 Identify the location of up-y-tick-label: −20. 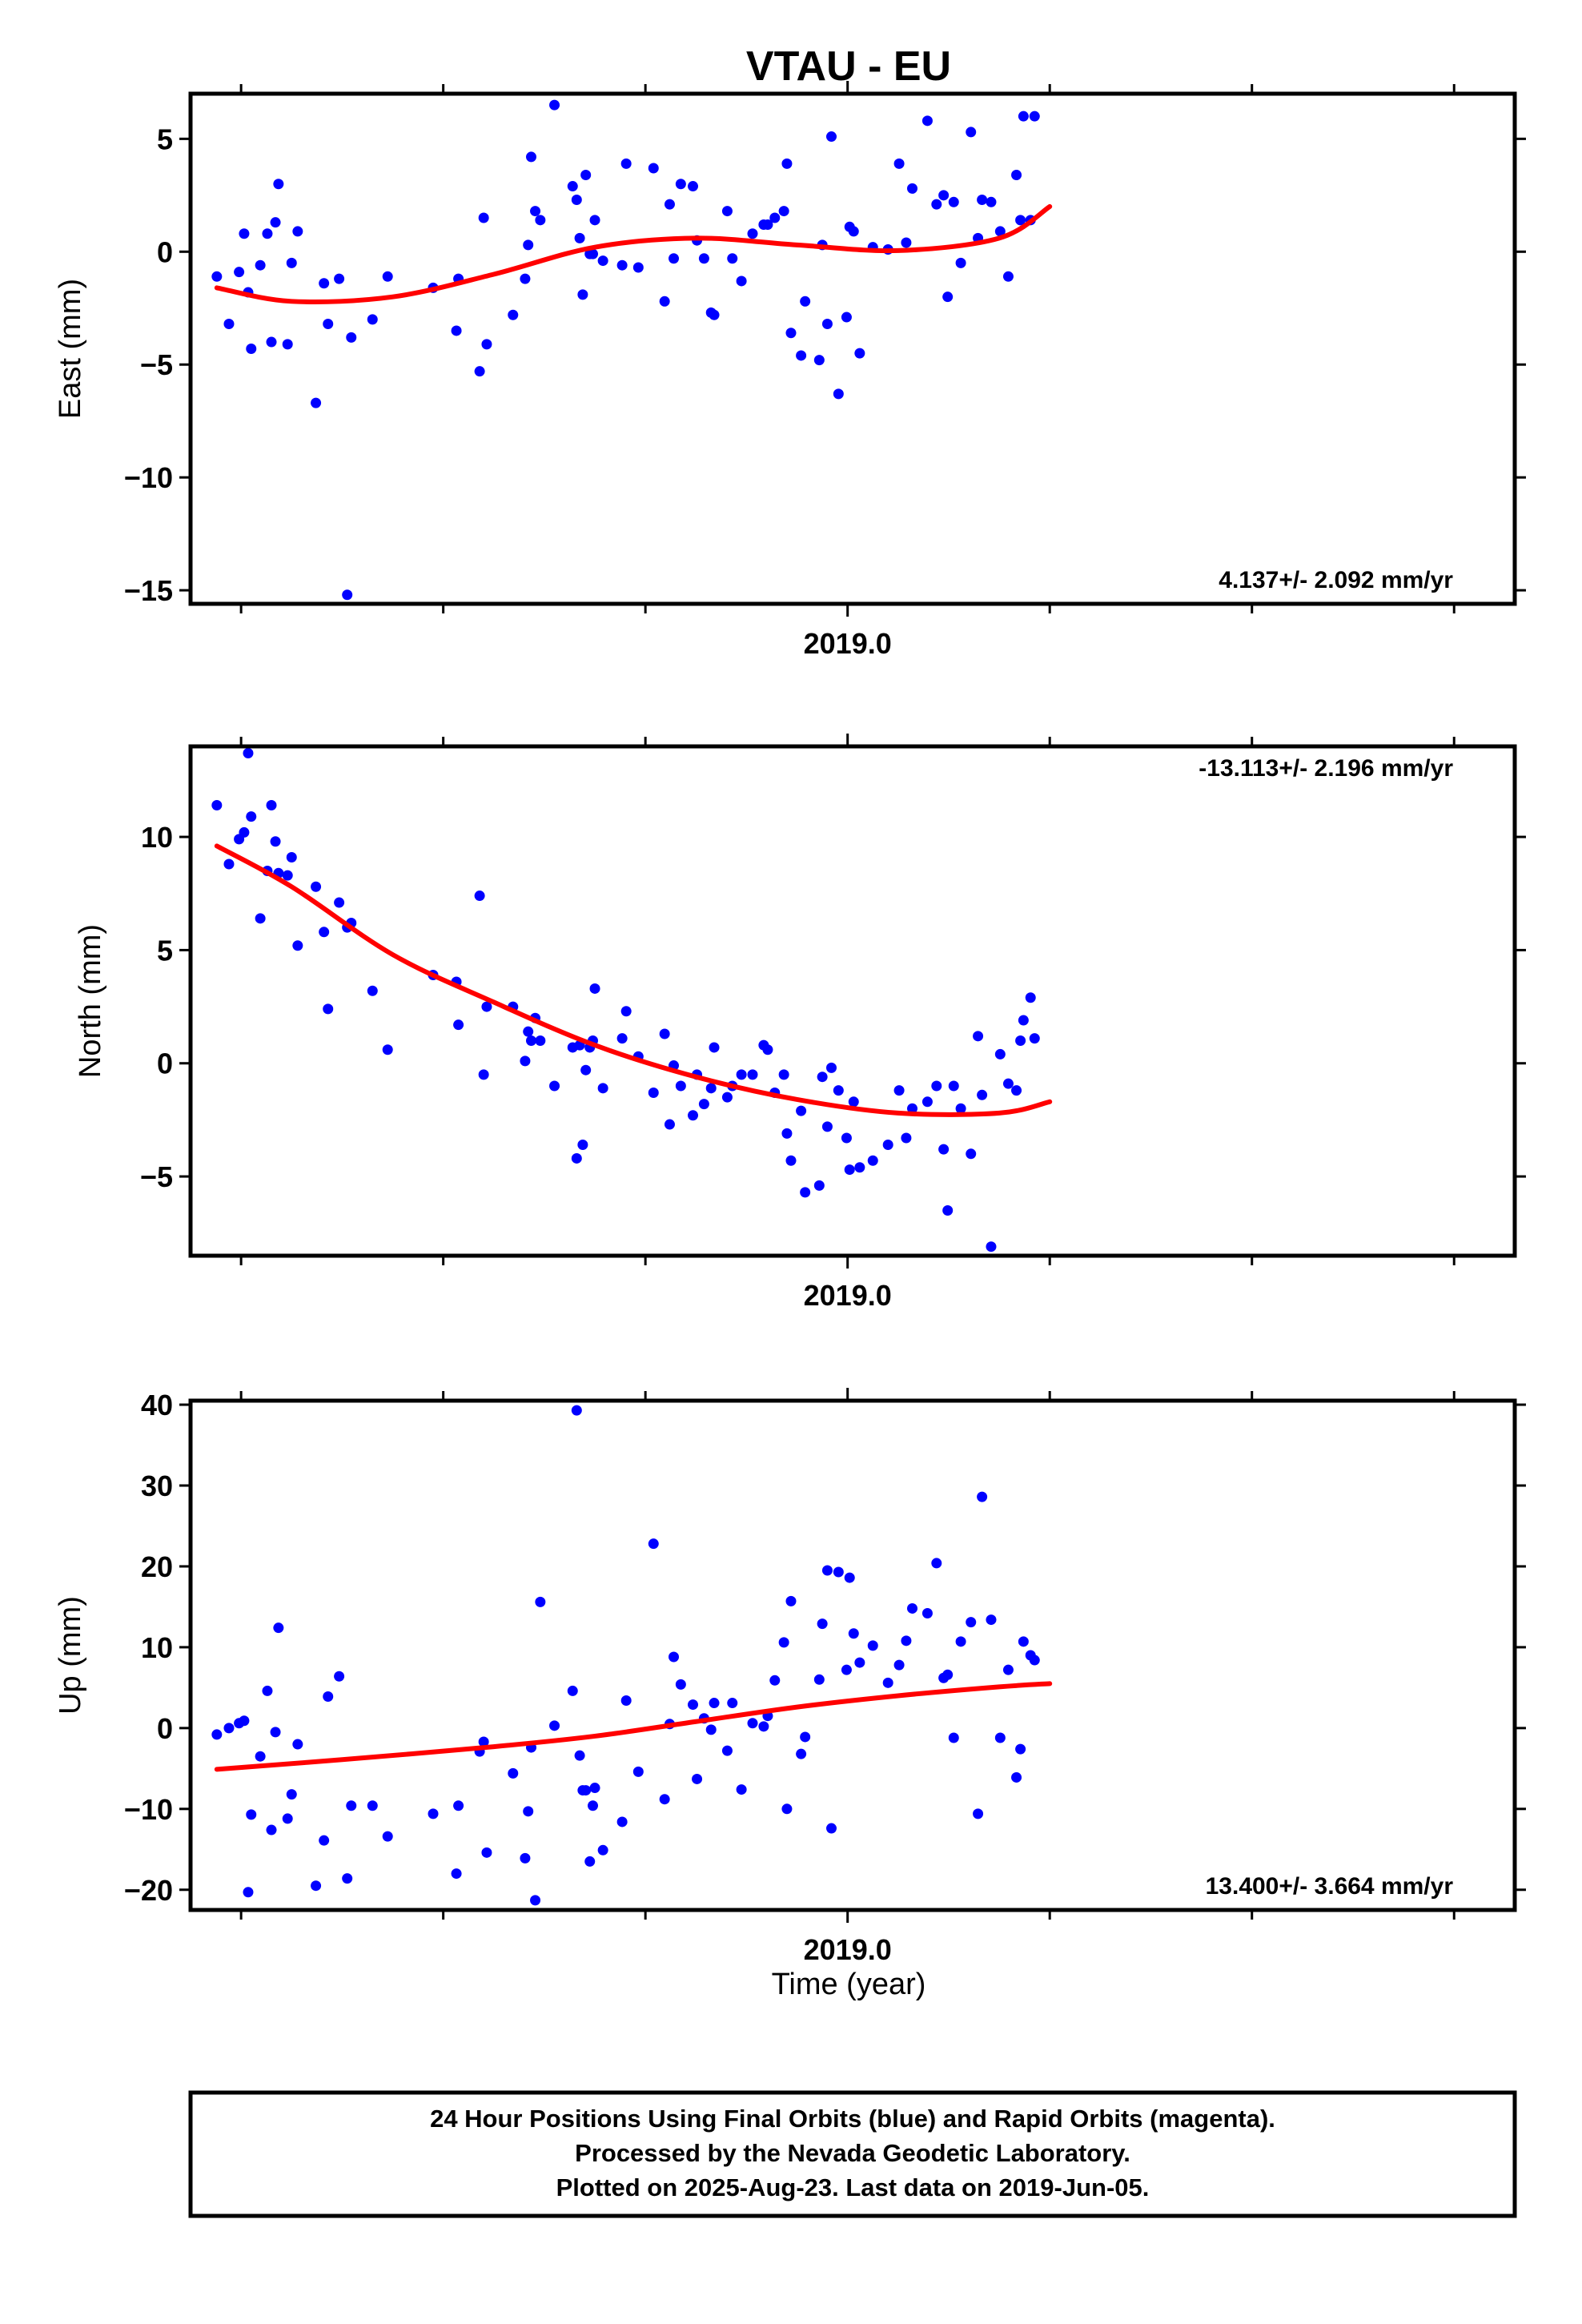
(148, 1890).